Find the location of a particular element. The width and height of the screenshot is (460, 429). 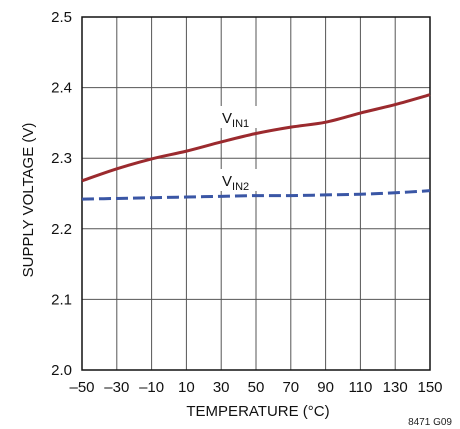

series-label-vin1: VIN1 is located at coordinates (235, 120).